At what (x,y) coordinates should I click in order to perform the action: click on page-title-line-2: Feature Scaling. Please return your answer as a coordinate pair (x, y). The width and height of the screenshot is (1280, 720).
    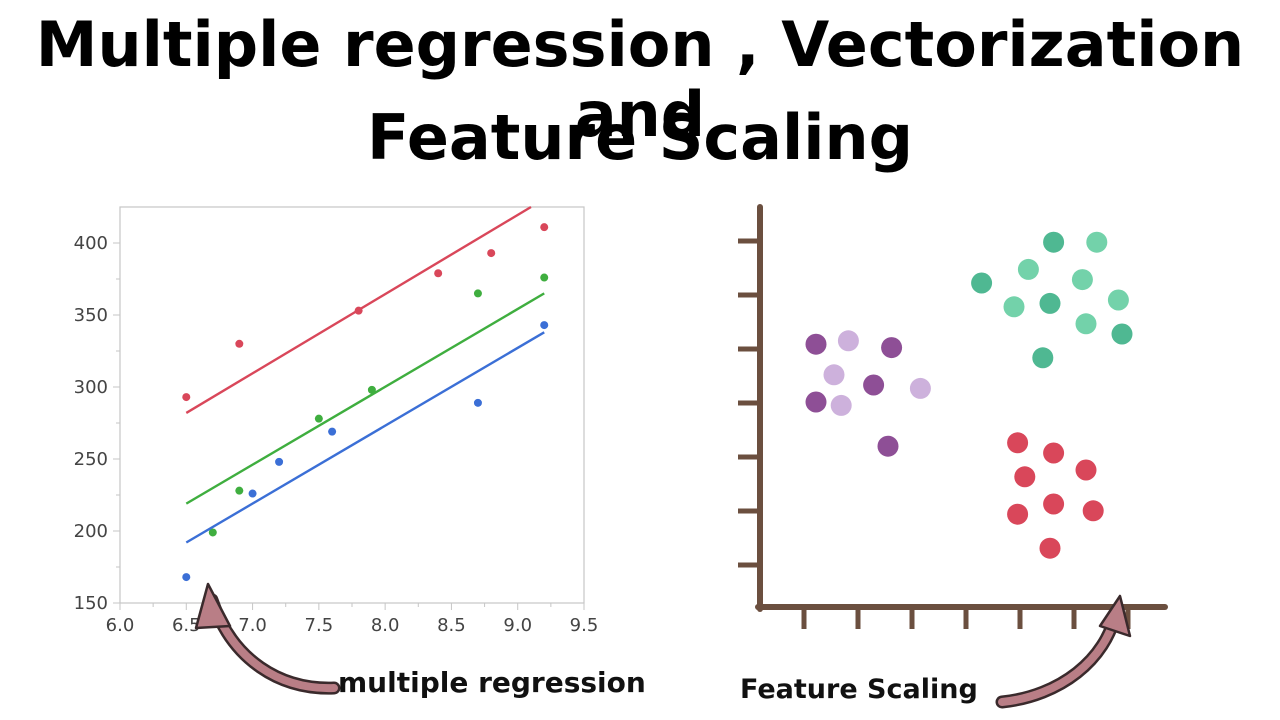
    Looking at the image, I should click on (640, 137).